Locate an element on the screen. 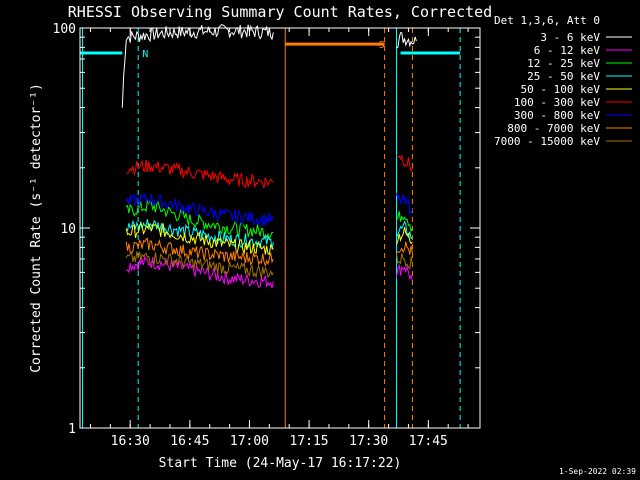  legend-label: 12 - 25 keV is located at coordinates (563, 63).